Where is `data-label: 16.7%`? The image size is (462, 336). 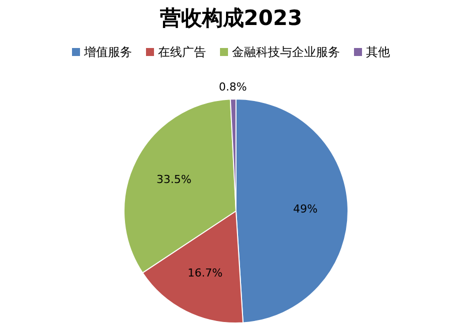
data-label: 16.7% is located at coordinates (205, 273).